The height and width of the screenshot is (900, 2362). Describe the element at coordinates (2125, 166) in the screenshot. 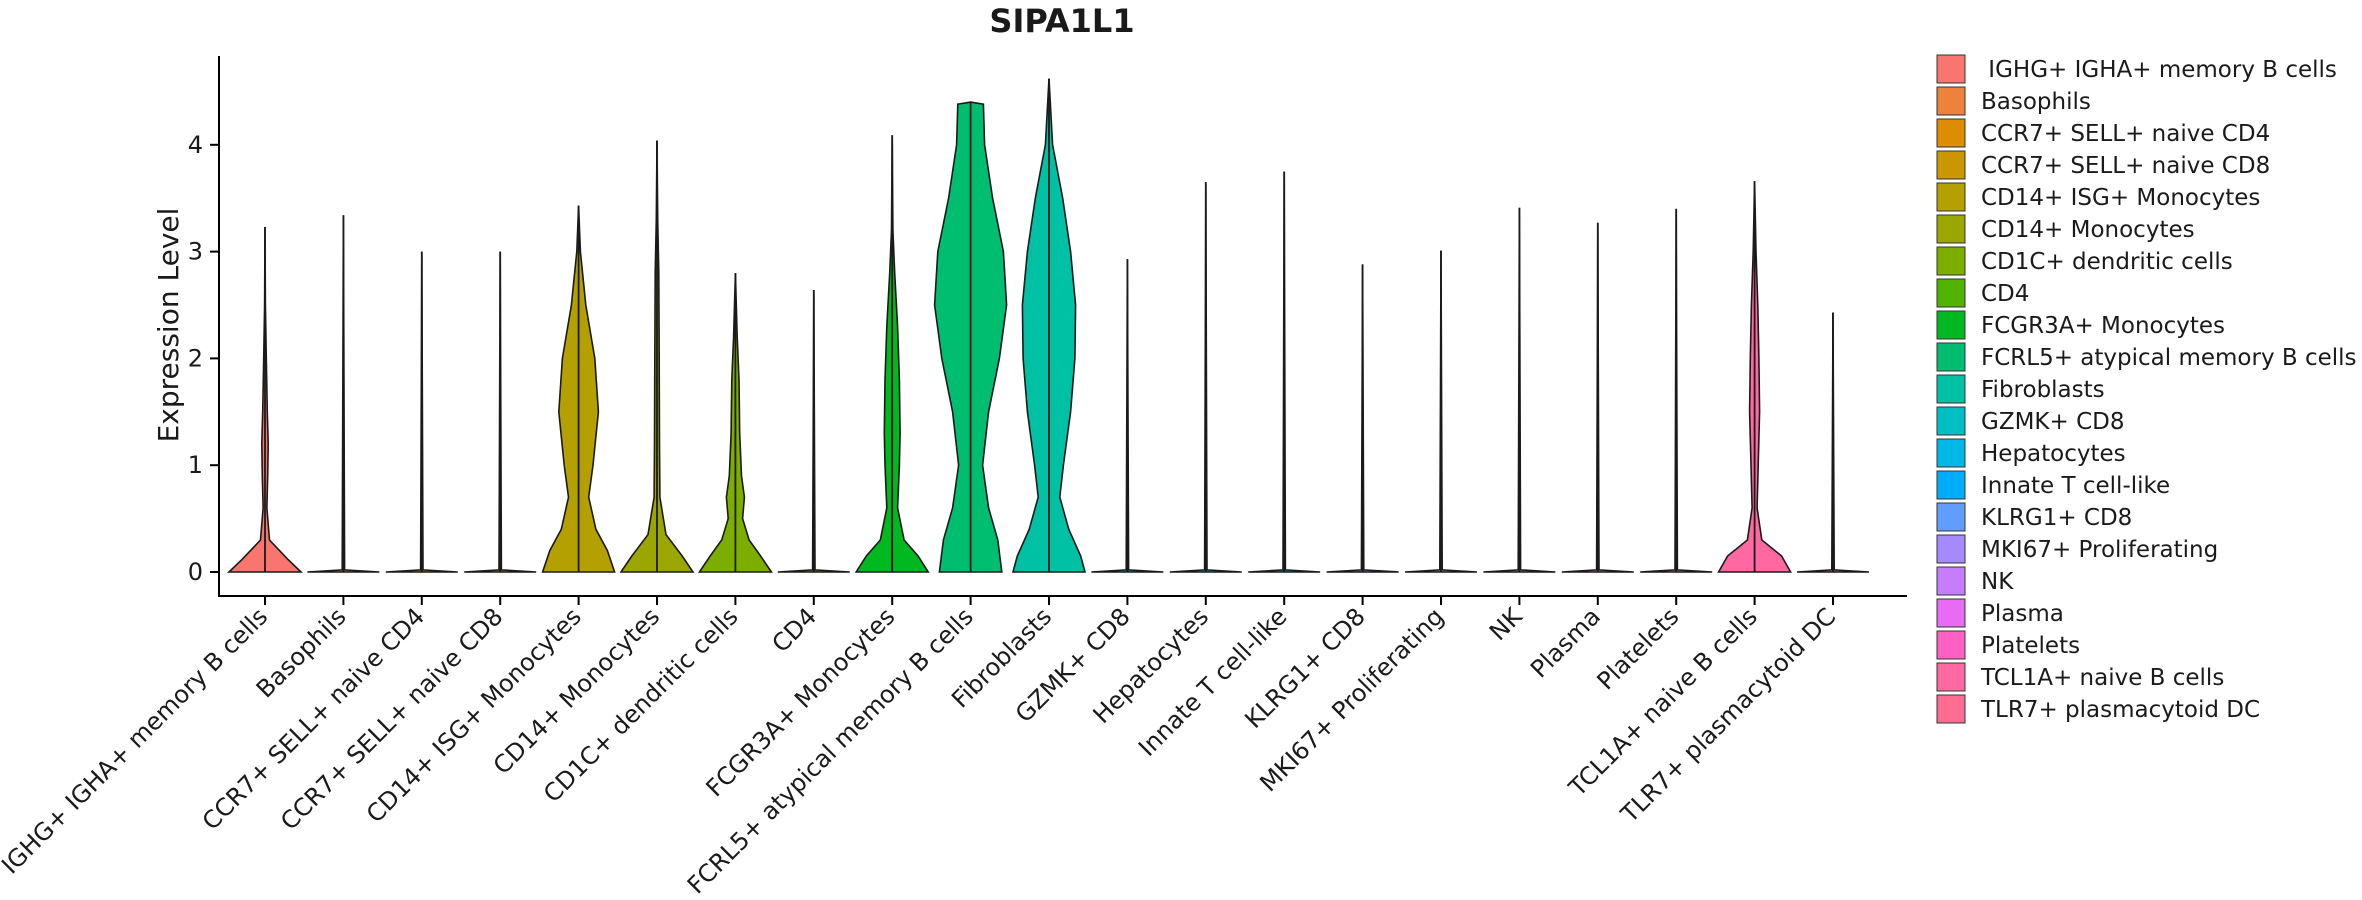

I see `legend-label: CCR7+ SELL+ naive CD8` at that location.